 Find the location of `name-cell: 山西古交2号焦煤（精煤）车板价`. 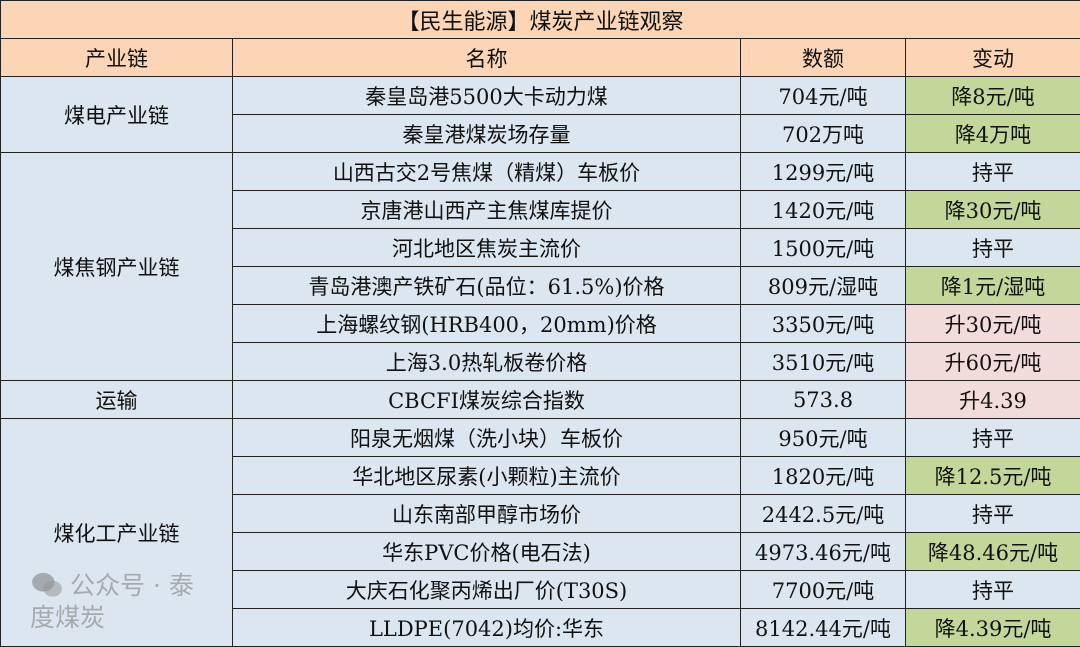

name-cell: 山西古交2号焦煤（精煤）车板价 is located at coordinates (487, 172).